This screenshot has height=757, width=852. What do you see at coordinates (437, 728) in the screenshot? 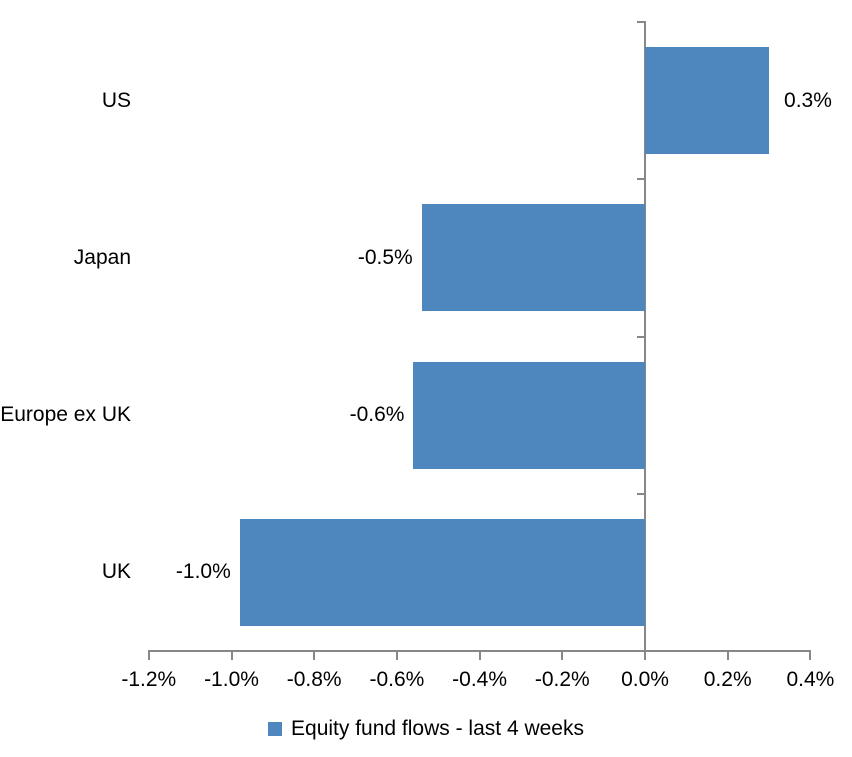
I see `legend-label: Equity fund flows - last 4 weeks` at bounding box center [437, 728].